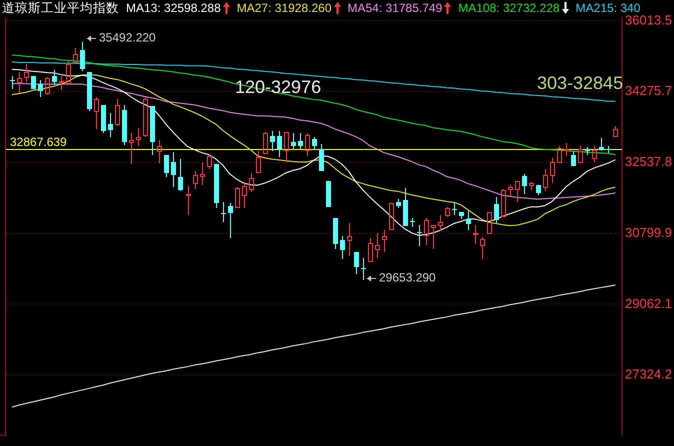  I want to click on y-tick-label: 34275.7, so click(648, 90).